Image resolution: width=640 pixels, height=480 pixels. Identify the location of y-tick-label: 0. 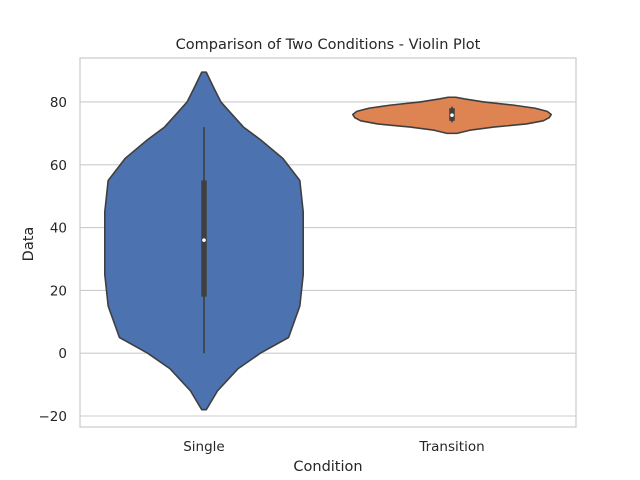
(62, 354).